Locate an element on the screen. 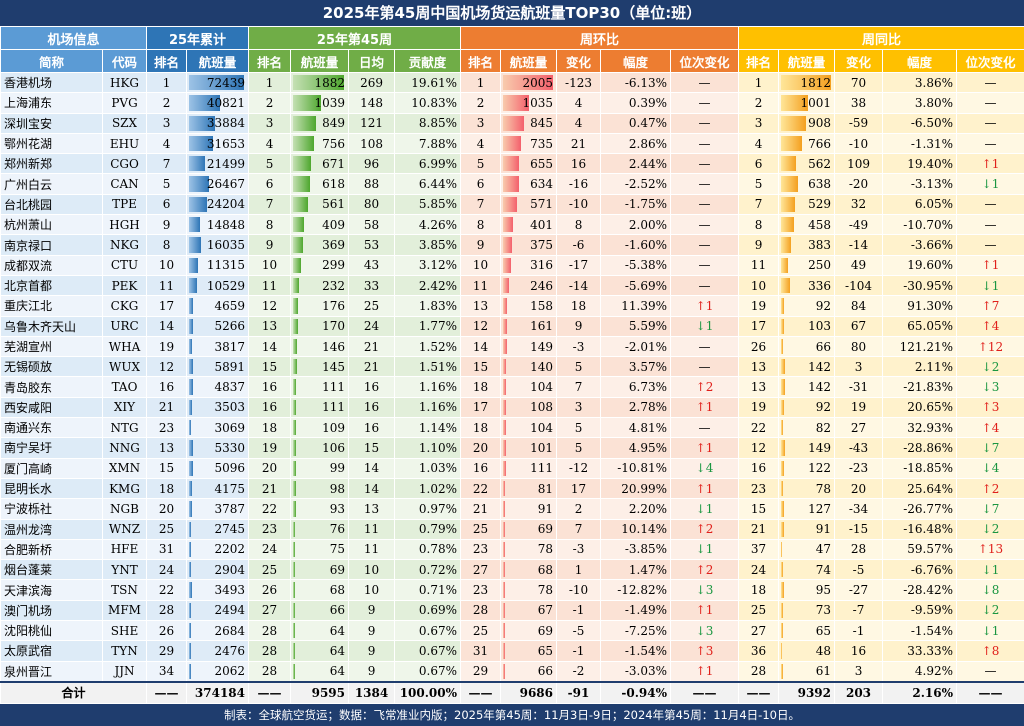 This screenshot has height=726, width=1024. cell: 383 is located at coordinates (807, 245).